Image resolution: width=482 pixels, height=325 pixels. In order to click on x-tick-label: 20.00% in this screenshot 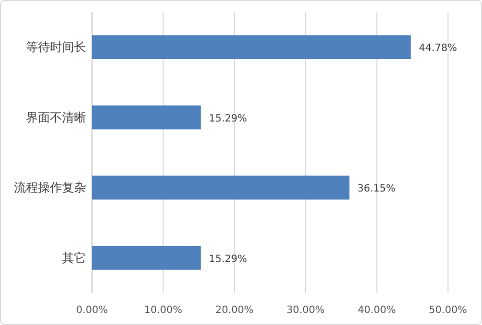, I will do `click(234, 310)`.